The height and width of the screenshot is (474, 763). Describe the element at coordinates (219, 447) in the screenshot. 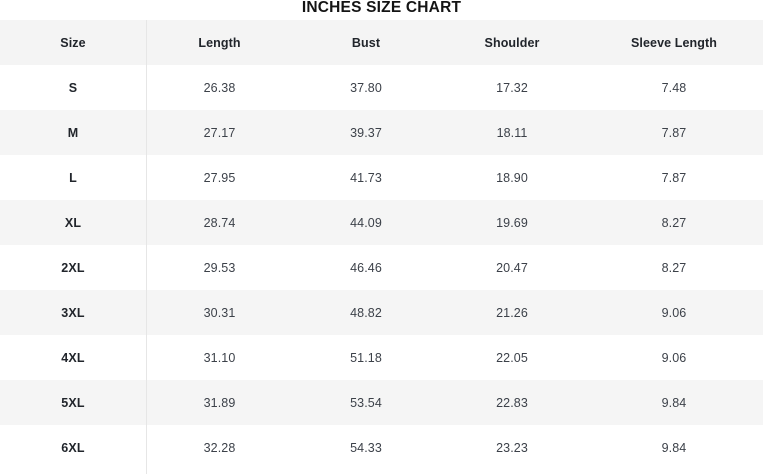

I see `cell-length: 32.28` at that location.